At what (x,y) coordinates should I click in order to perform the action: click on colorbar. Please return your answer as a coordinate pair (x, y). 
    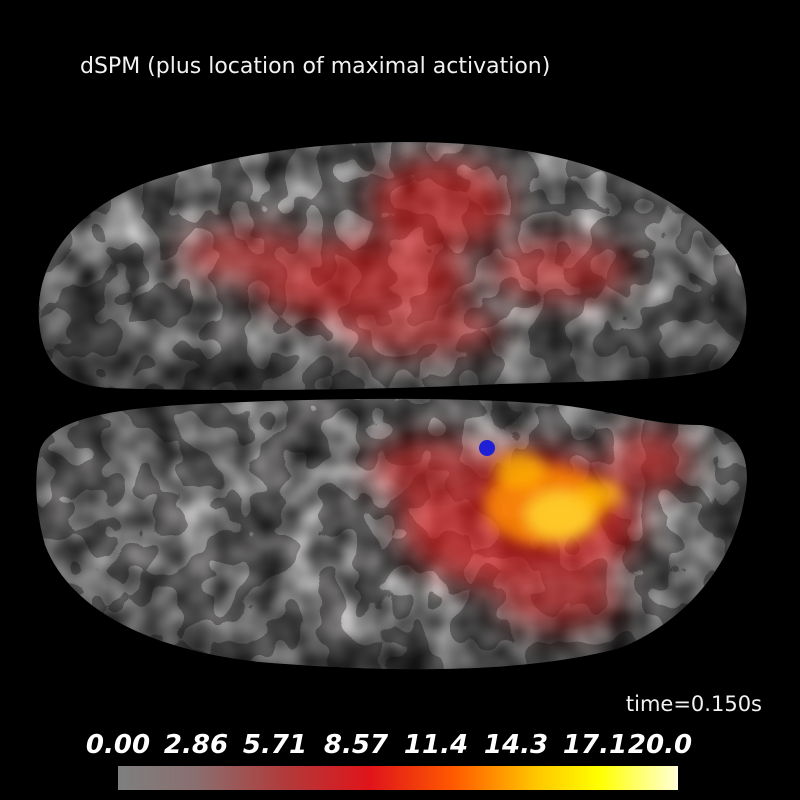
    Looking at the image, I should click on (398, 778).